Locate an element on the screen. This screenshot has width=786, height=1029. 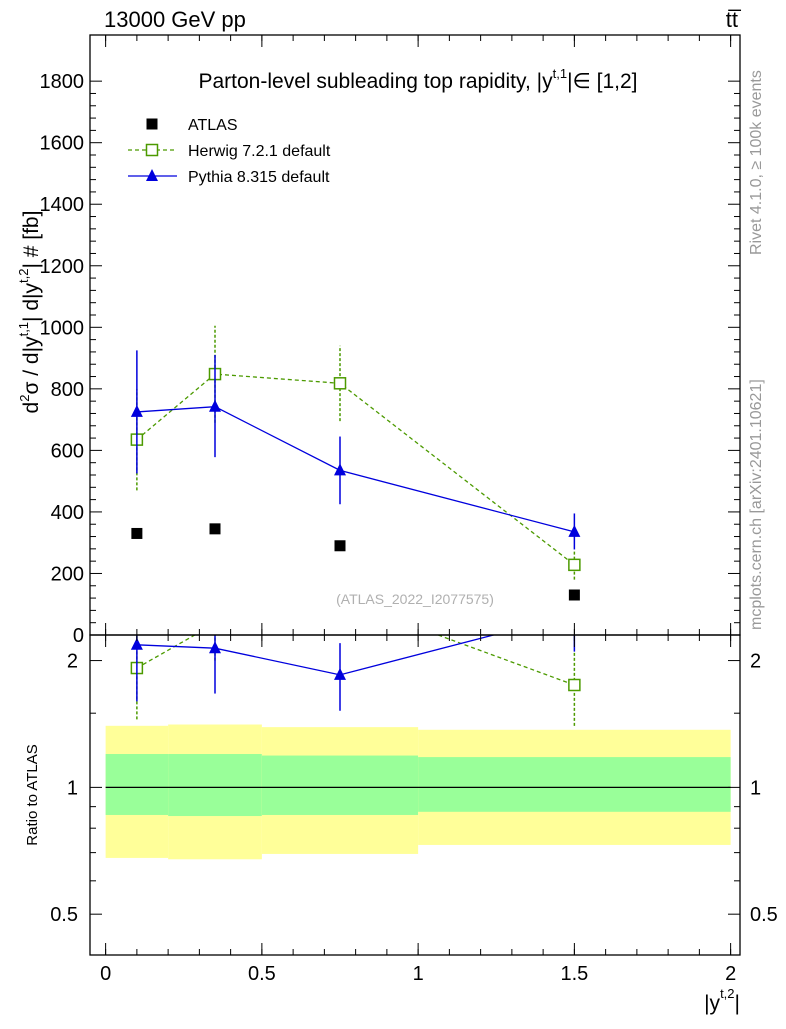
legend-label-2: Pythia 8.315 default is located at coordinates (259, 177).